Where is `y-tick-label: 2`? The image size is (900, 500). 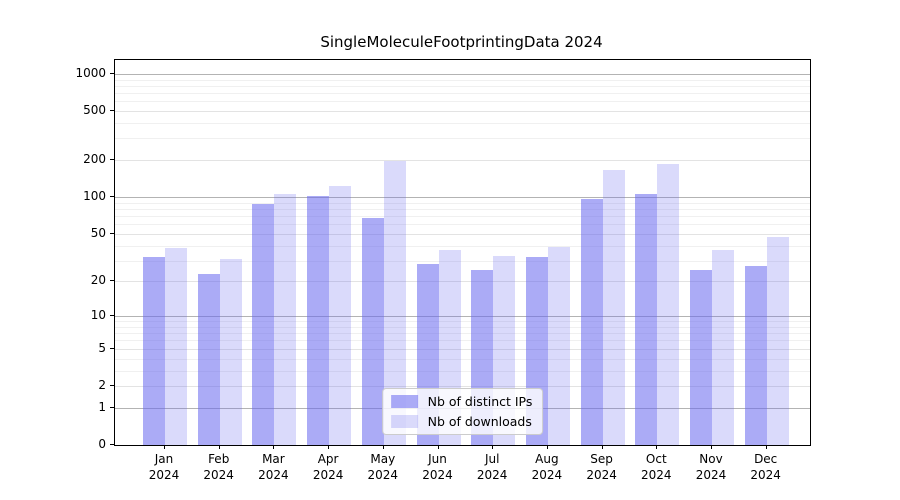
y-tick-label: 2 is located at coordinates (102, 385).